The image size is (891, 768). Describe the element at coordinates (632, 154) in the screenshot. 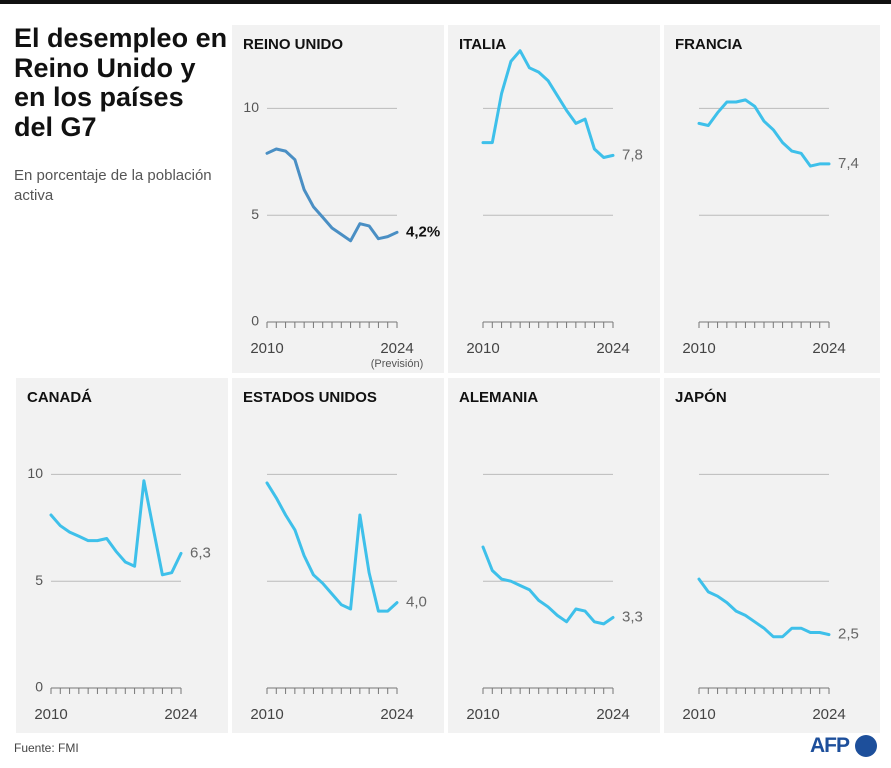

I see `value-label: 7,8` at that location.